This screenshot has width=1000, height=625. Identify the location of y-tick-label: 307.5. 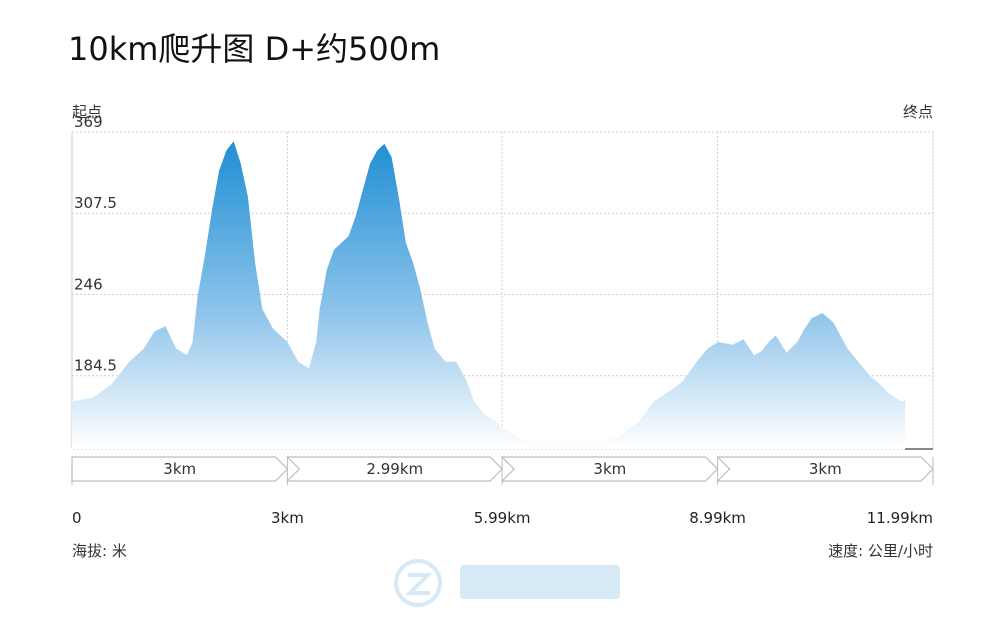
(95, 203).